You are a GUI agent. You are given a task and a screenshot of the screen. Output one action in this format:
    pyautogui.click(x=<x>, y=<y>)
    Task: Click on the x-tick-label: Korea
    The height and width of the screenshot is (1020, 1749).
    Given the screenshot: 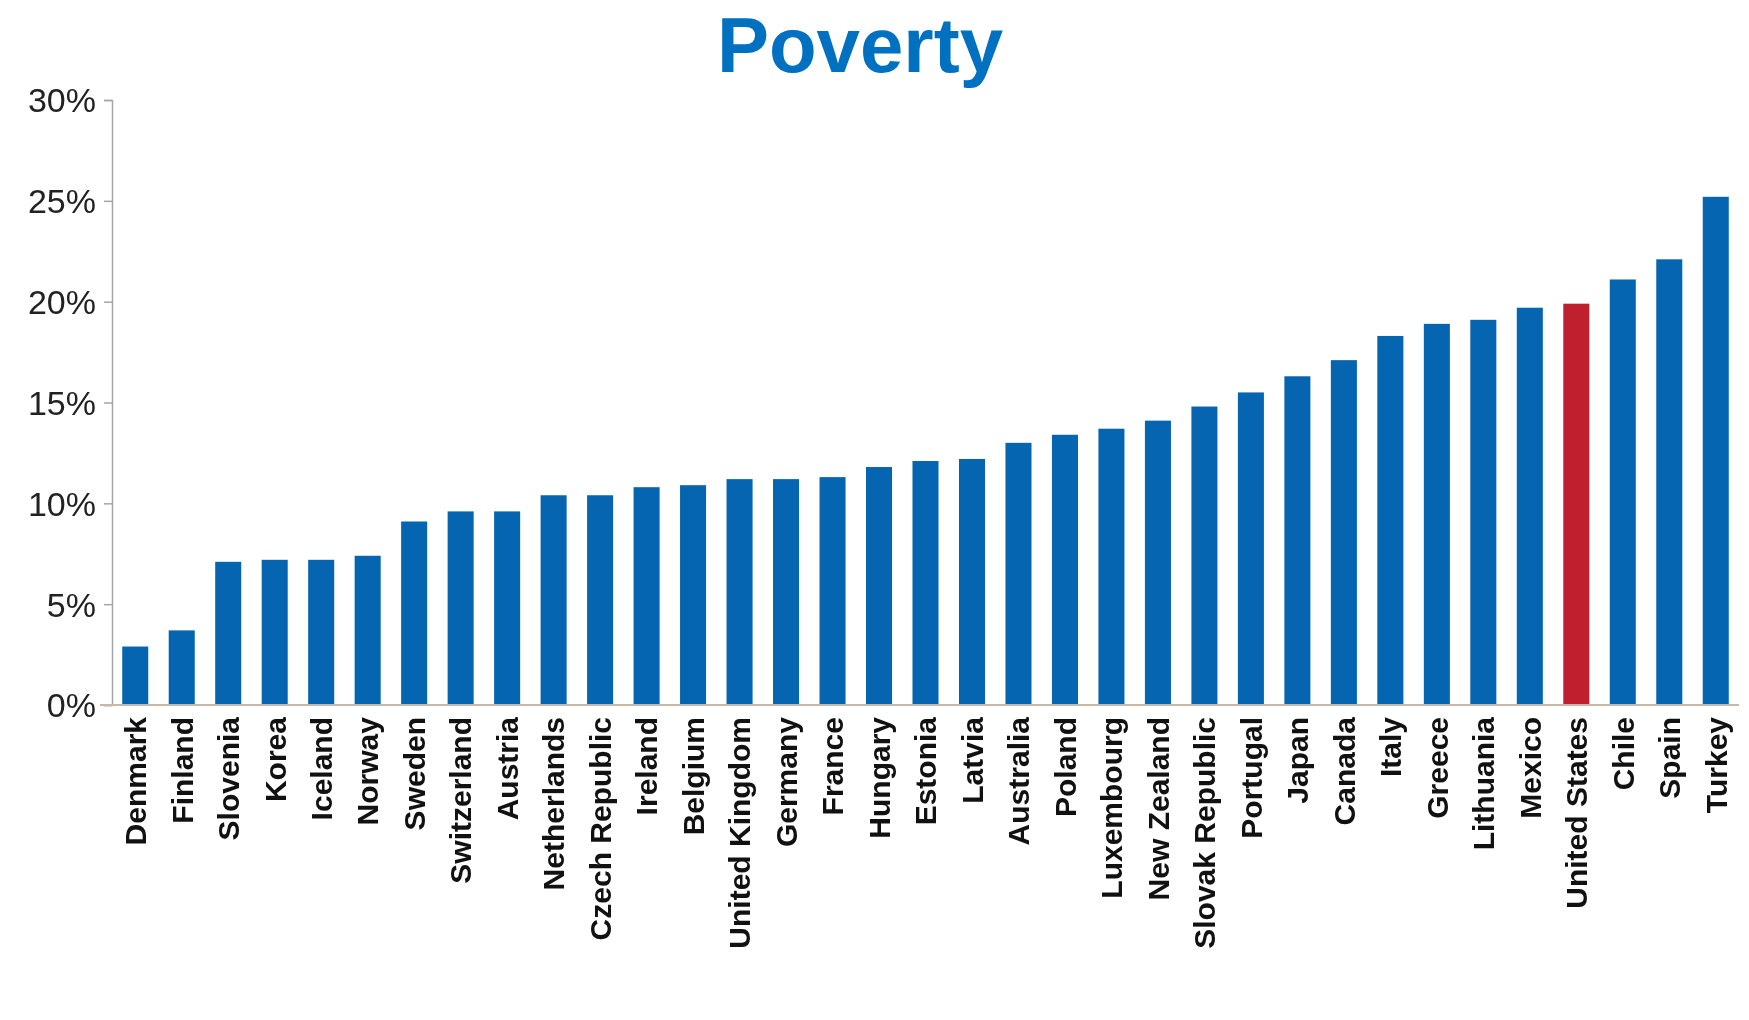 What is the action you would take?
    pyautogui.click(x=275, y=759)
    